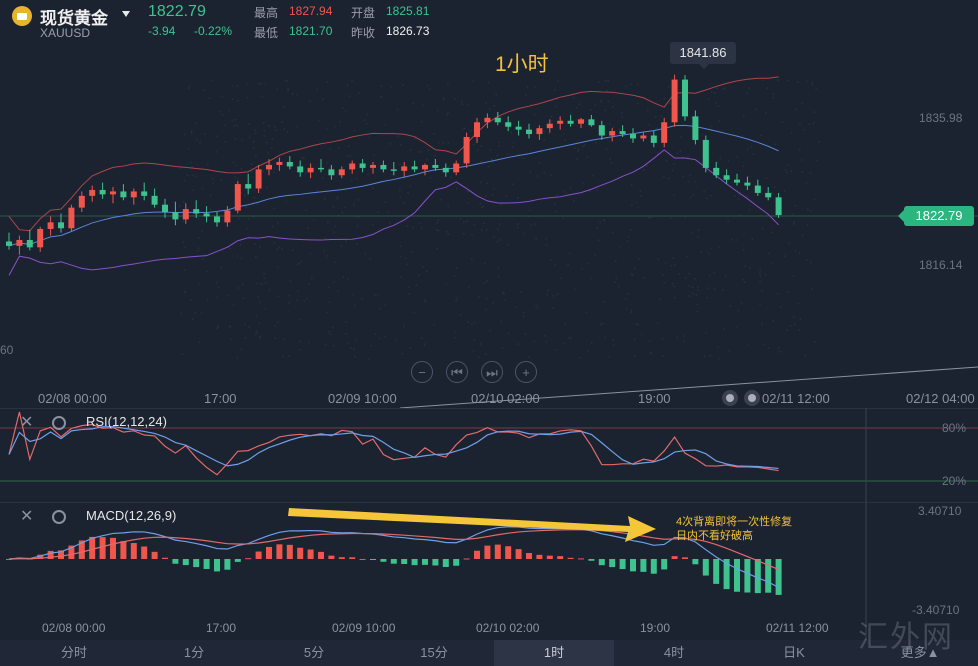 This screenshot has height=666, width=978. I want to click on tab-5min: 5分, so click(314, 652).